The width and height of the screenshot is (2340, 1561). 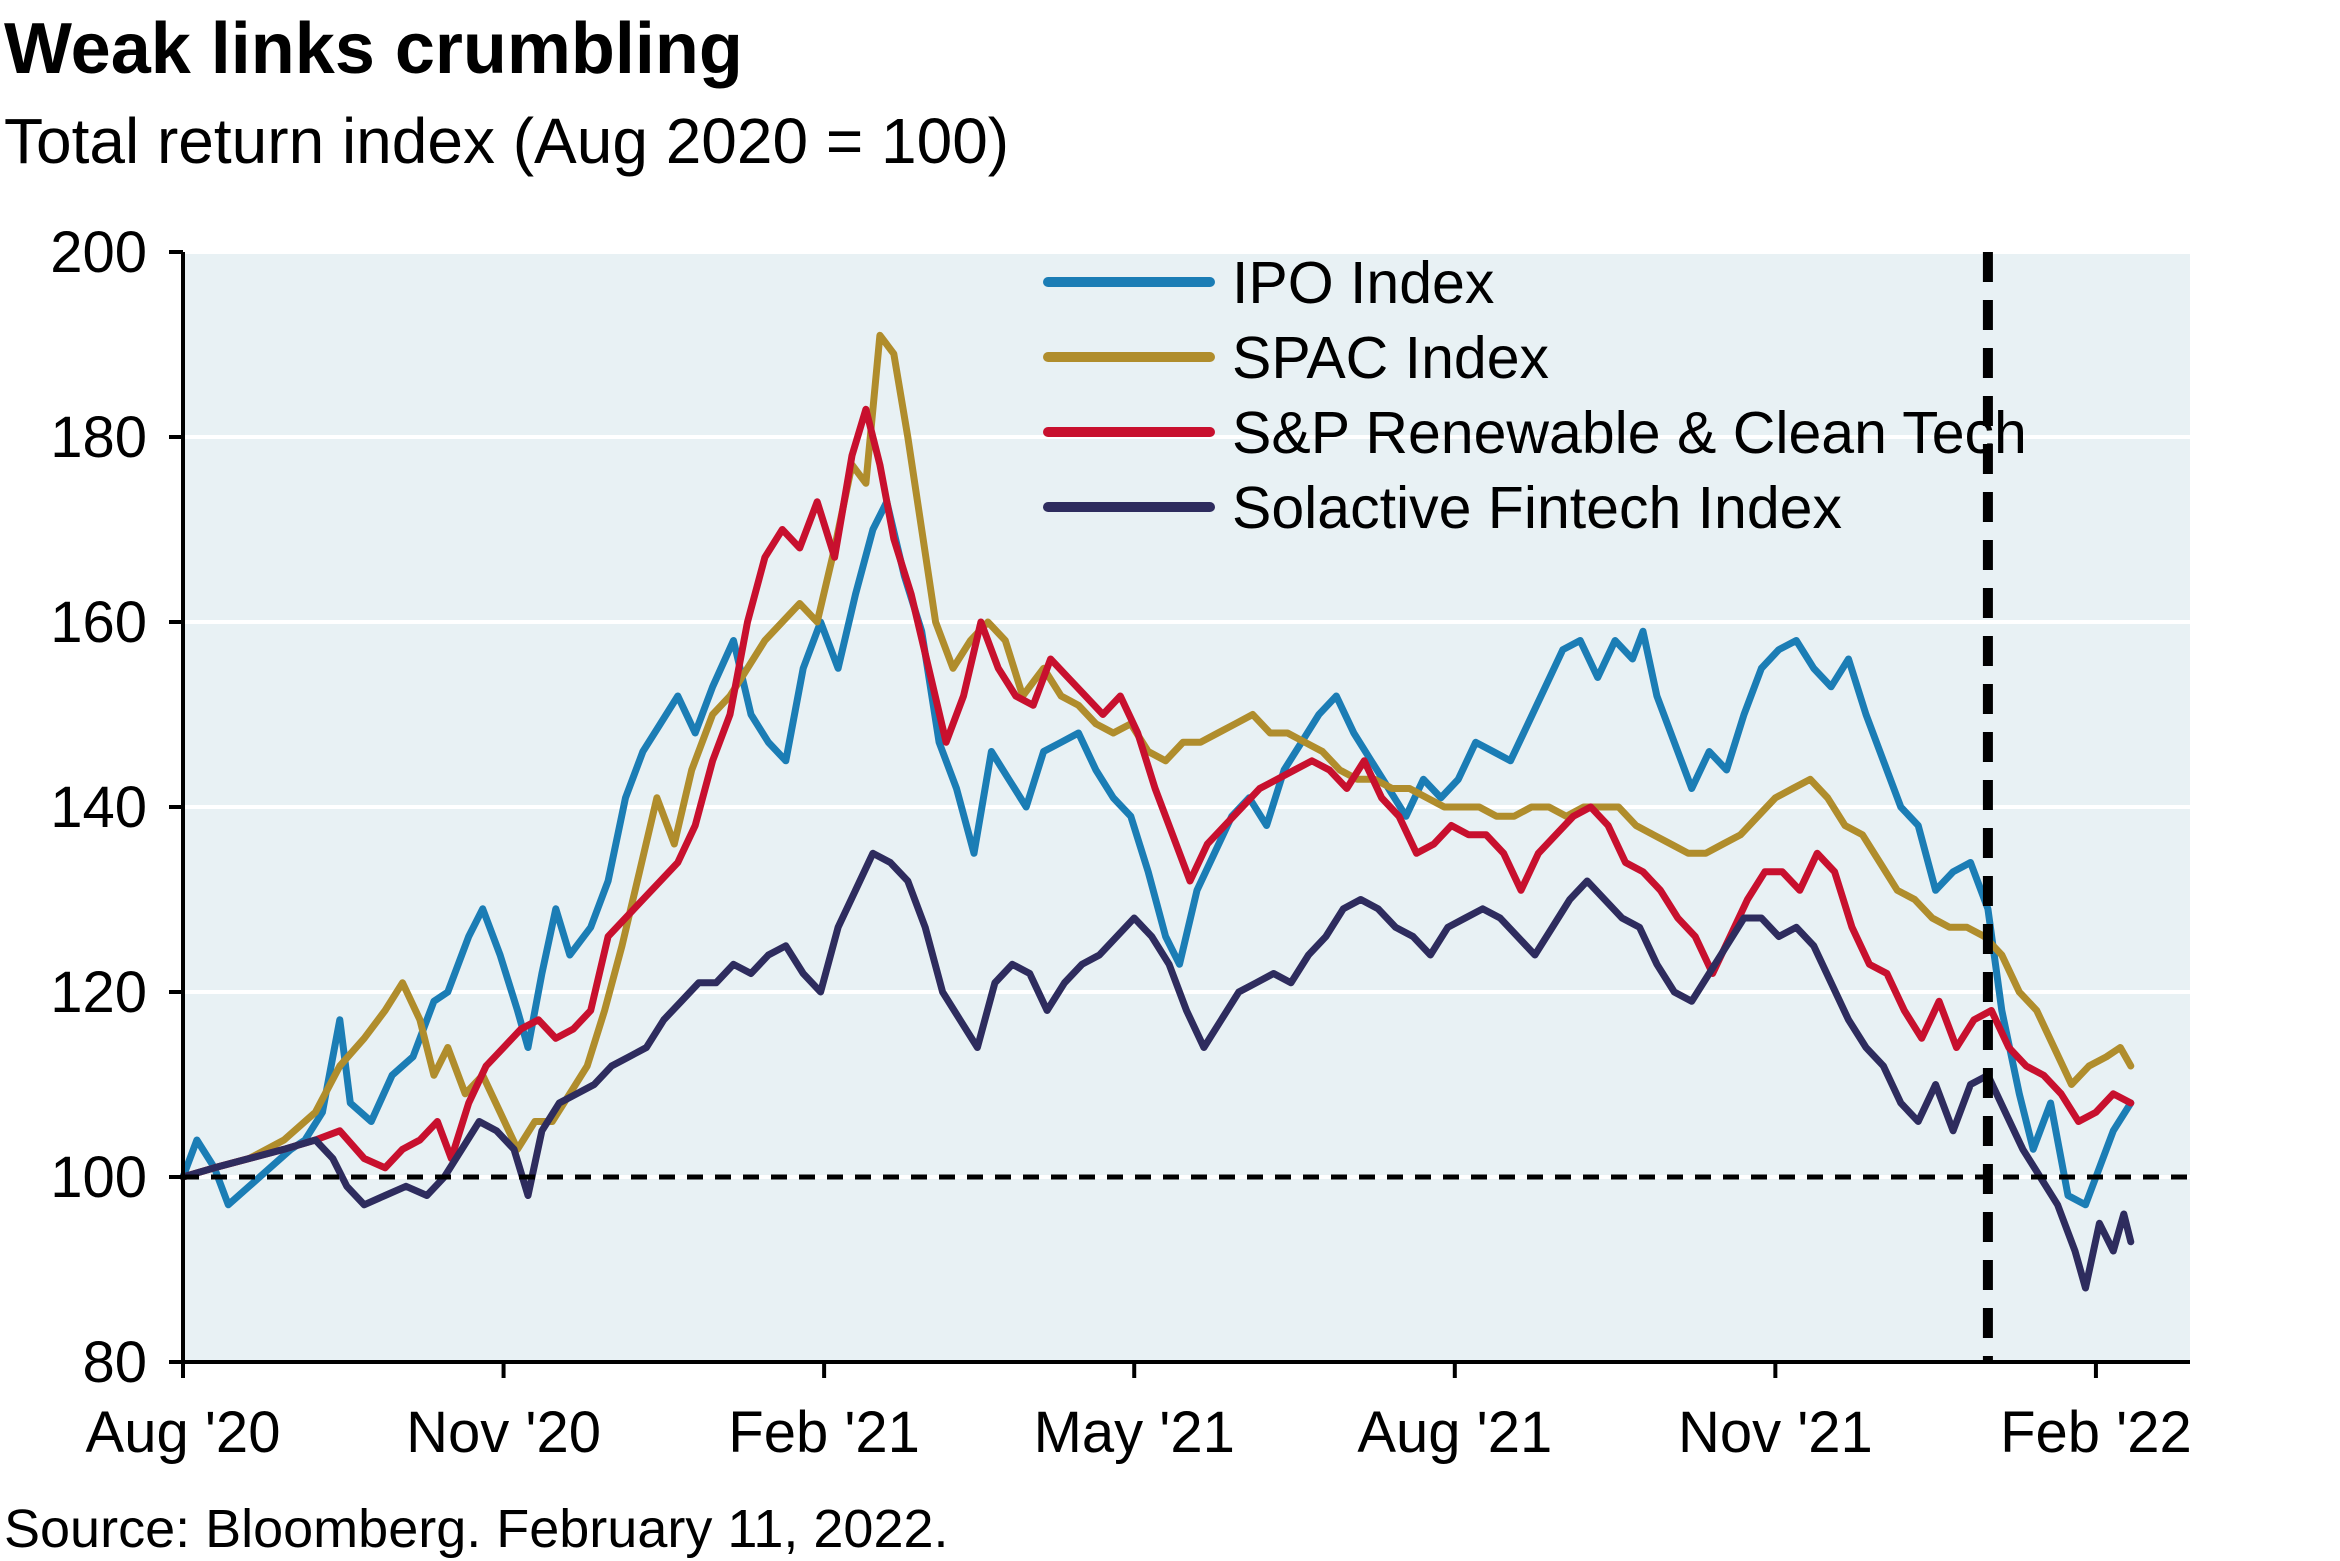 I want to click on legend-label-4: Solactive Fintech Index, so click(x=1537, y=508).